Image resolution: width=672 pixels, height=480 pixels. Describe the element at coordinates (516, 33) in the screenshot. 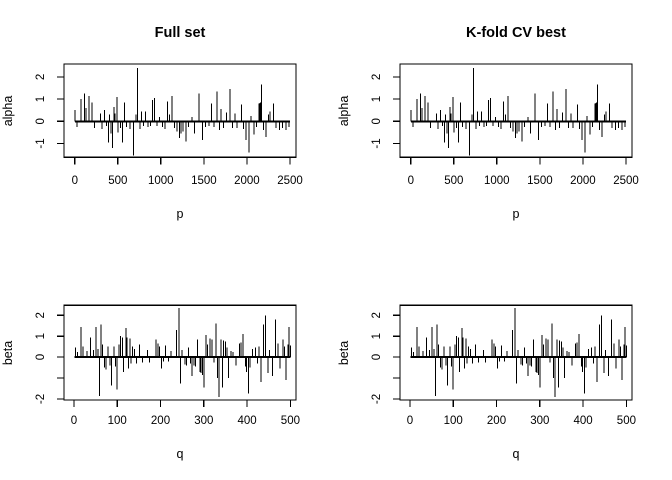

I see `chart-title: K-fold CV best` at that location.